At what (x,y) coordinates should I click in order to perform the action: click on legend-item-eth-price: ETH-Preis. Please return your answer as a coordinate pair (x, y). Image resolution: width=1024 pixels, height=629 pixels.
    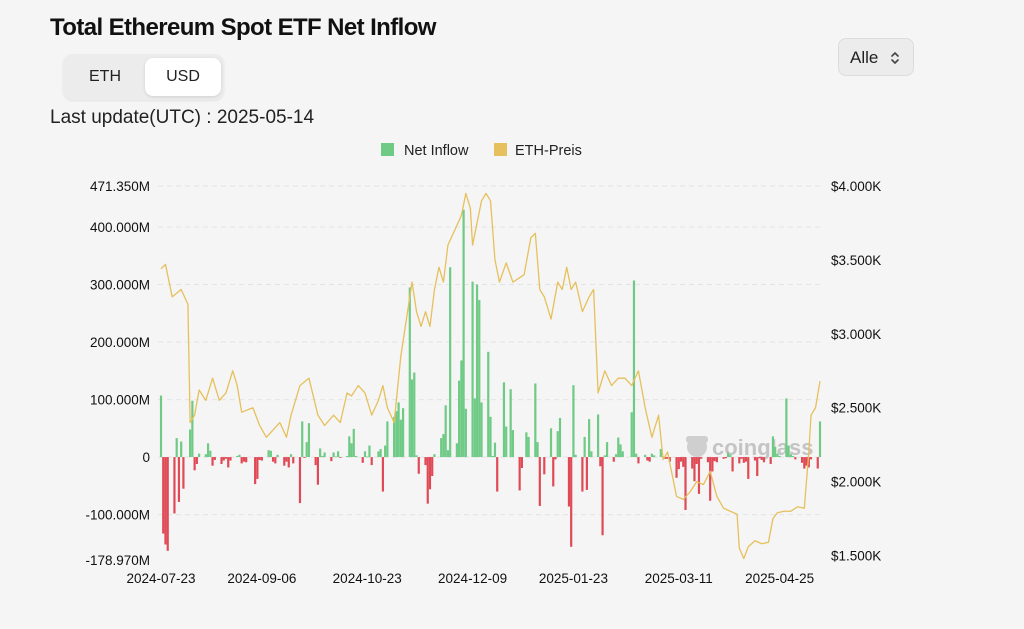
    Looking at the image, I should click on (538, 151).